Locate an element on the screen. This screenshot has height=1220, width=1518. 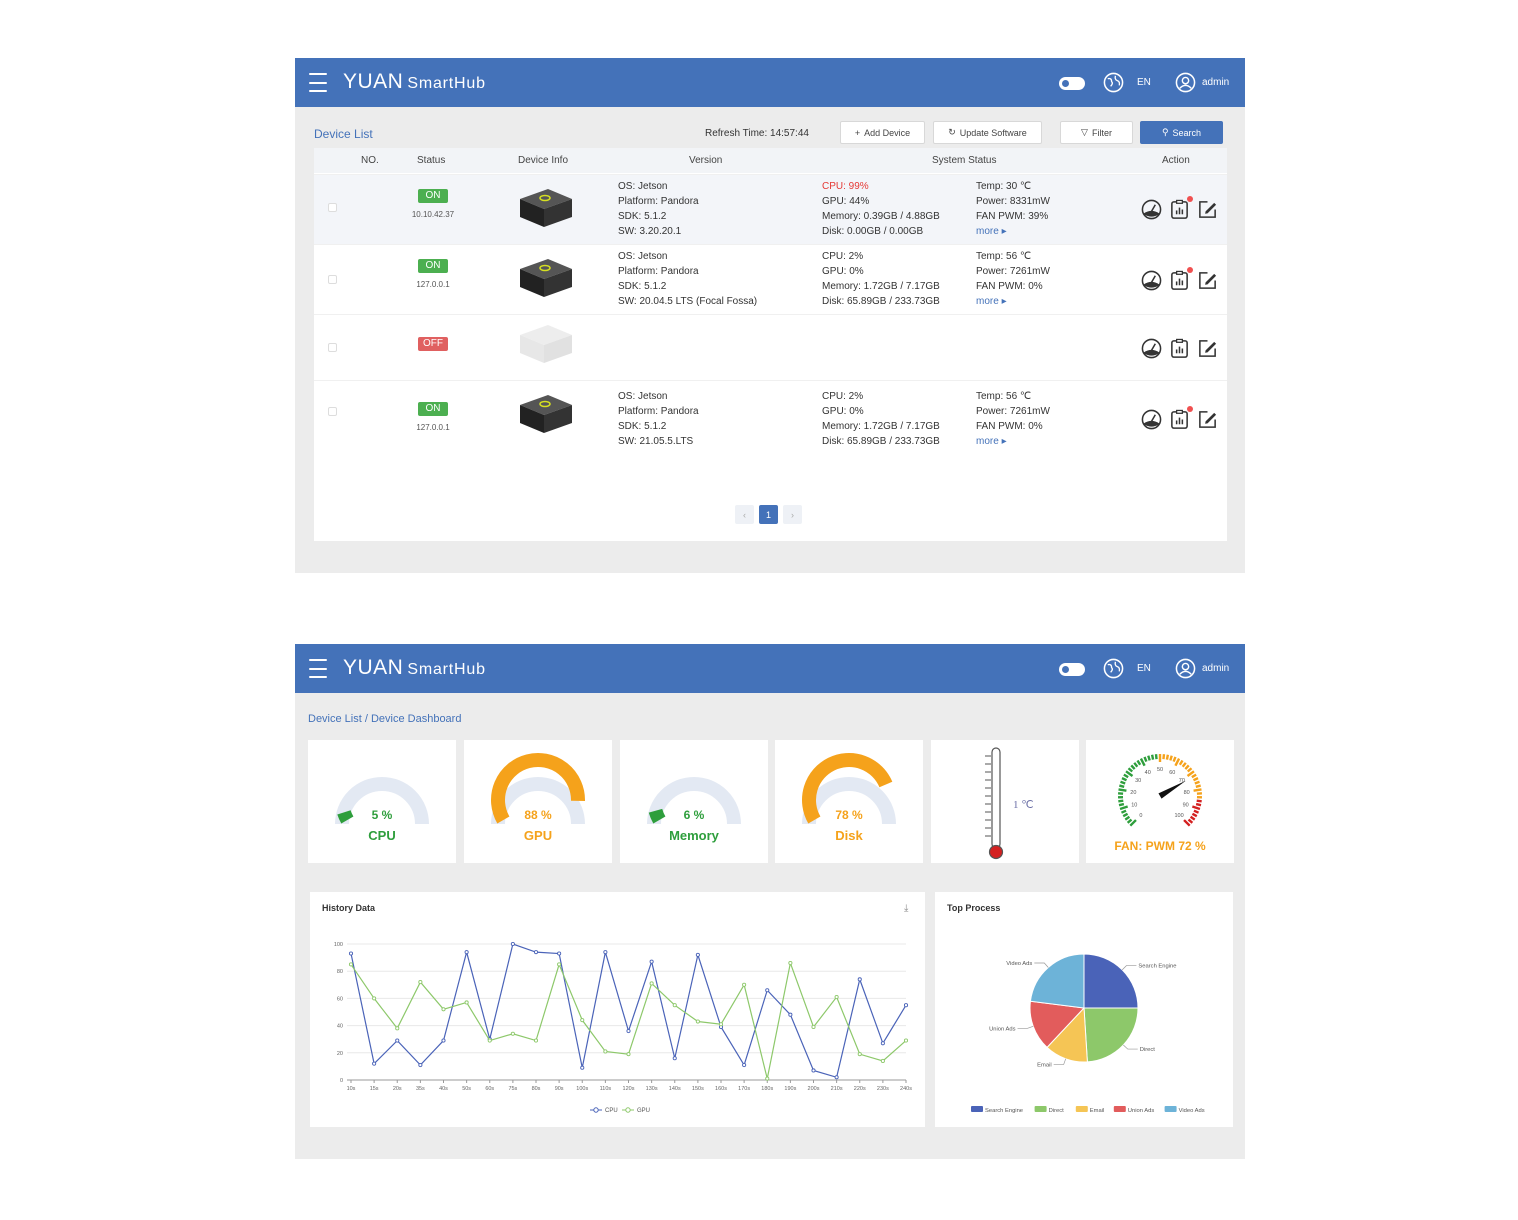
top-bar: YUAN SmartHub EN admin is located at coordinates (770, 82).